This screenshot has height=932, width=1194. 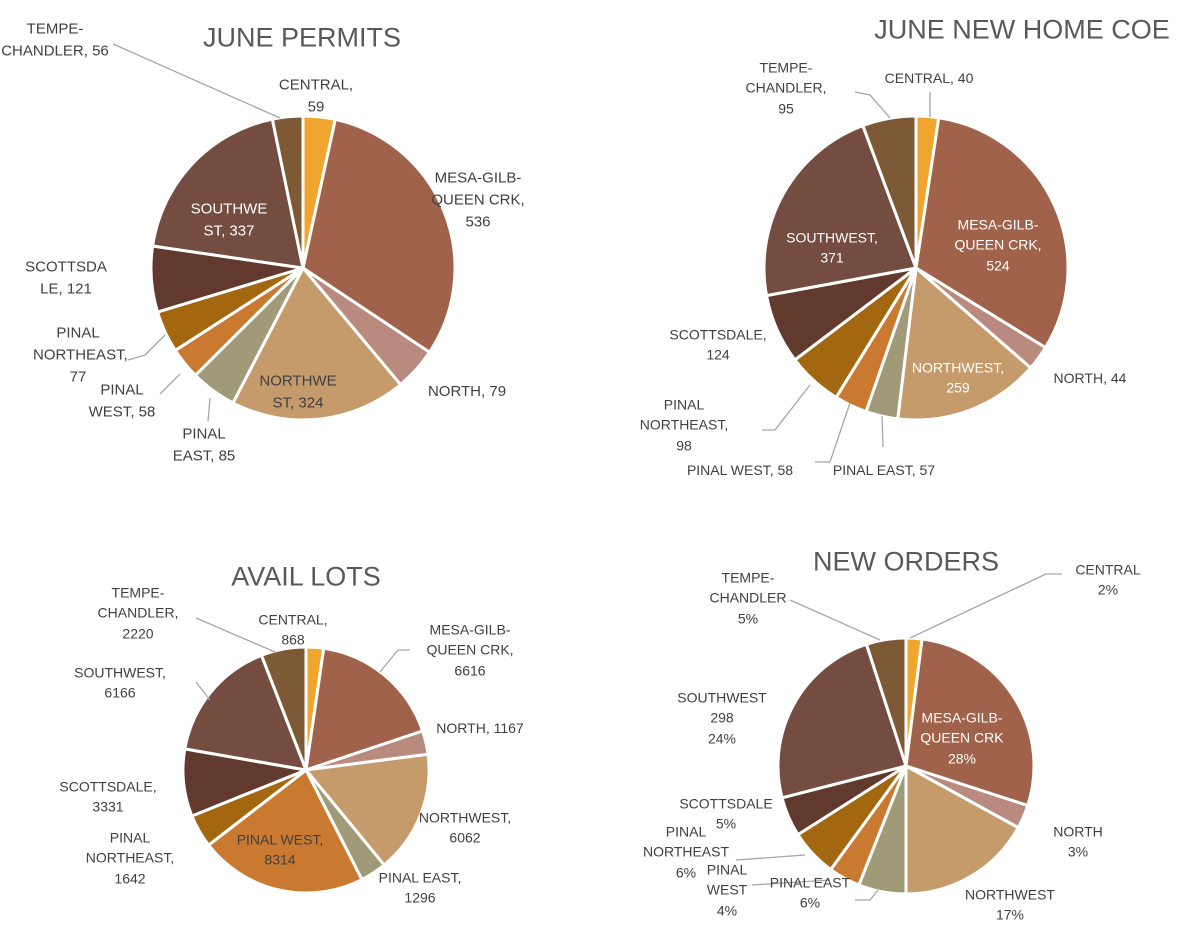 I want to click on data-label: SOUTHWEST337, so click(x=229, y=220).